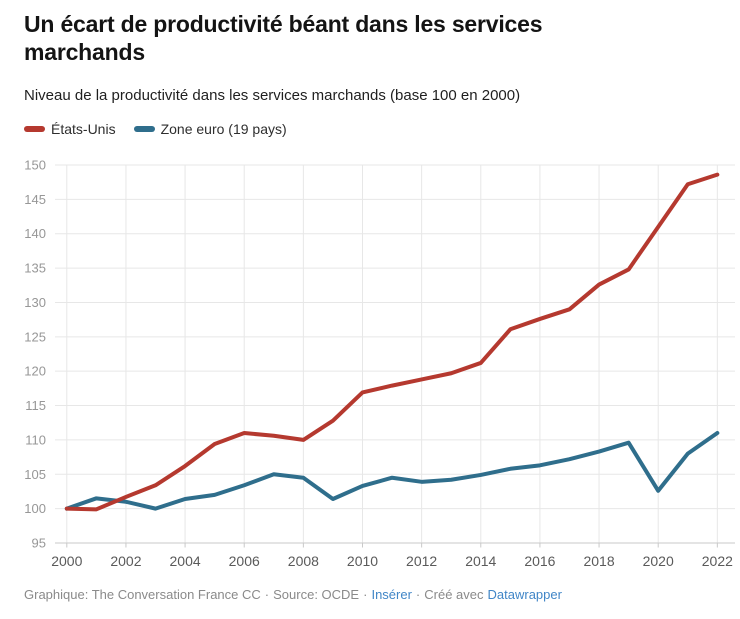 This screenshot has height=619, width=740. Describe the element at coordinates (35, 508) in the screenshot. I see `svg-text: 100` at that location.